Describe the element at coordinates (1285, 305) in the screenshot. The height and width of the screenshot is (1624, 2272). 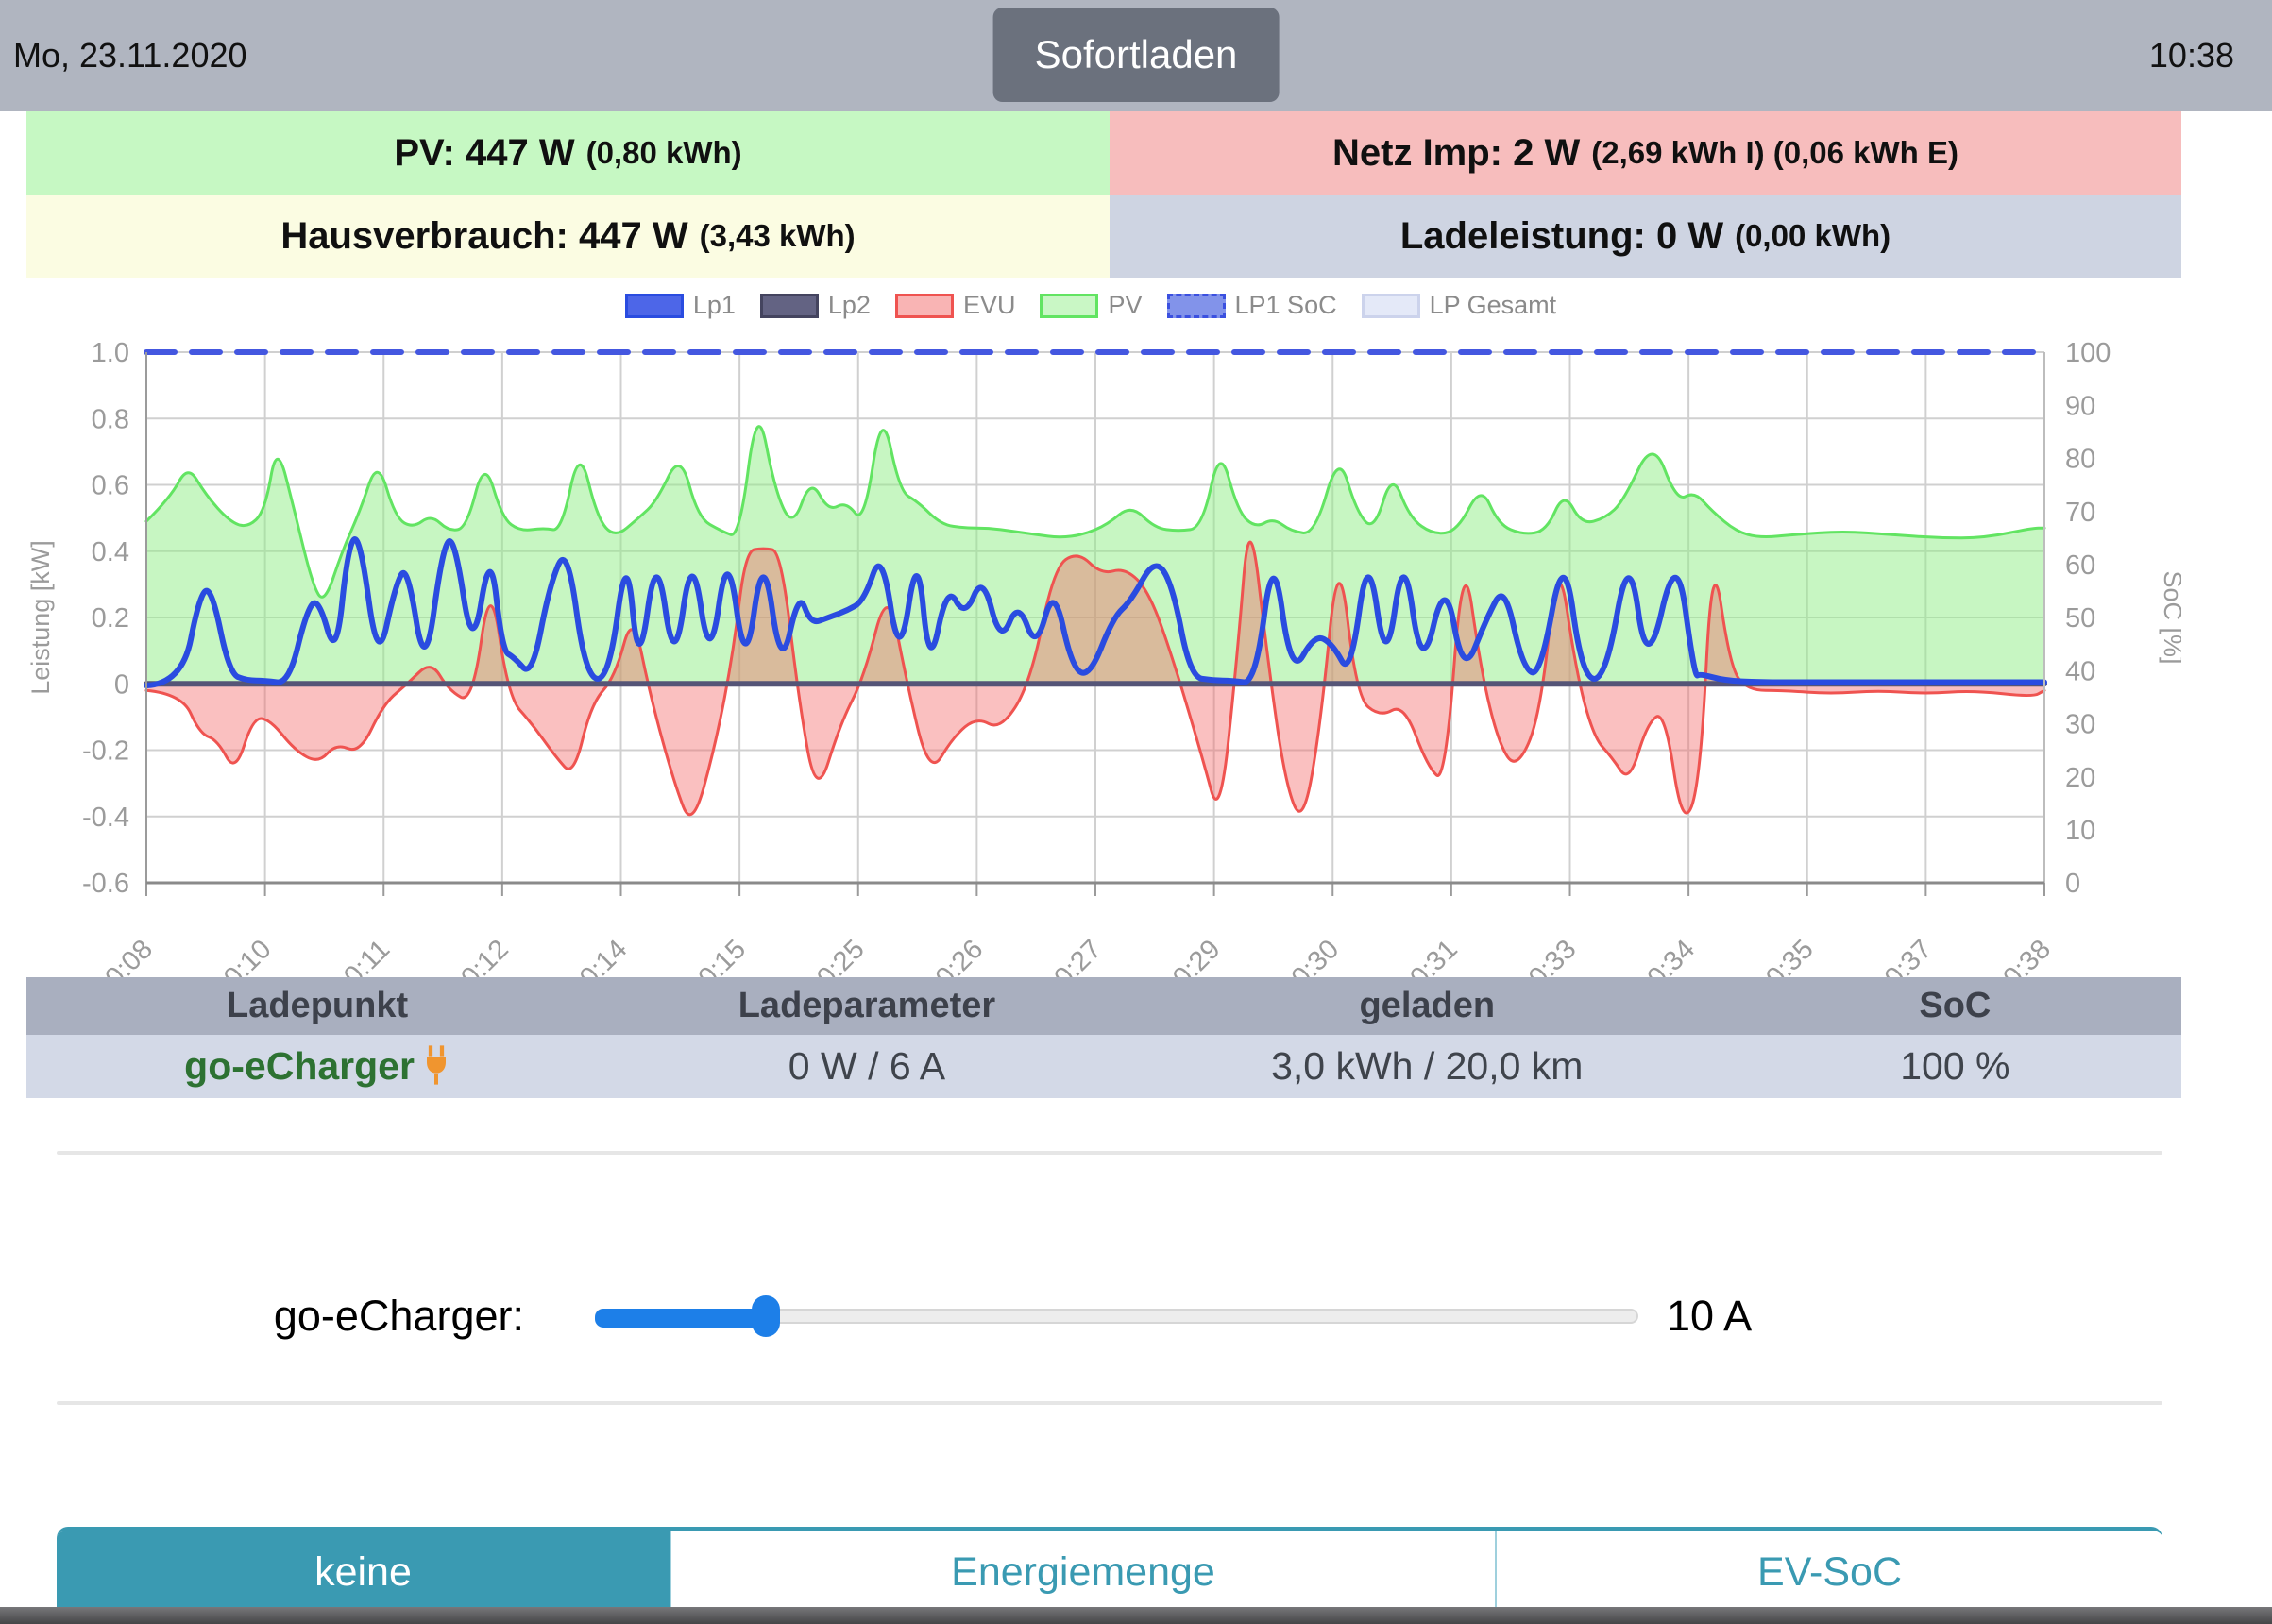
I see `legend-label: LP1 SoC` at that location.